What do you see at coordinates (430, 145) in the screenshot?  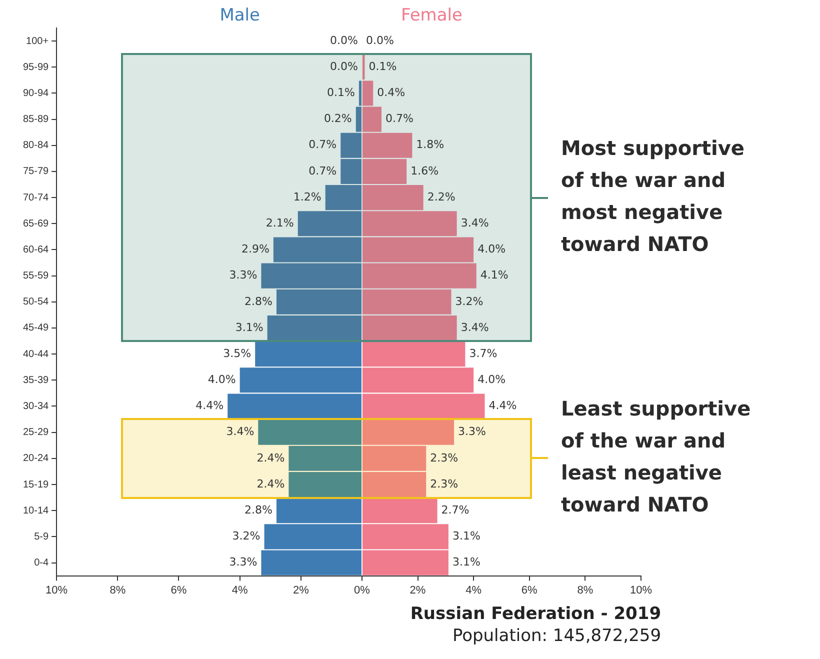 I see `data-label: 1.8%` at bounding box center [430, 145].